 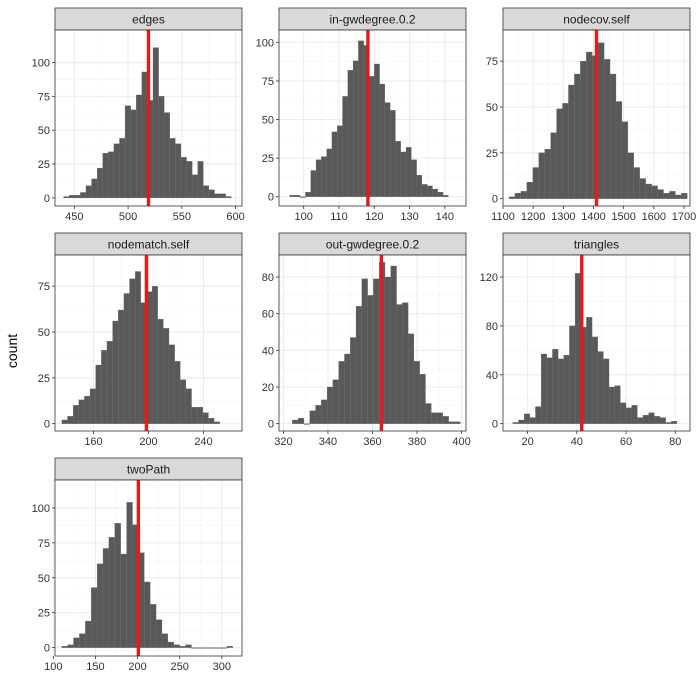 What do you see at coordinates (148, 20) in the screenshot?
I see `facet-strip-label: edges` at bounding box center [148, 20].